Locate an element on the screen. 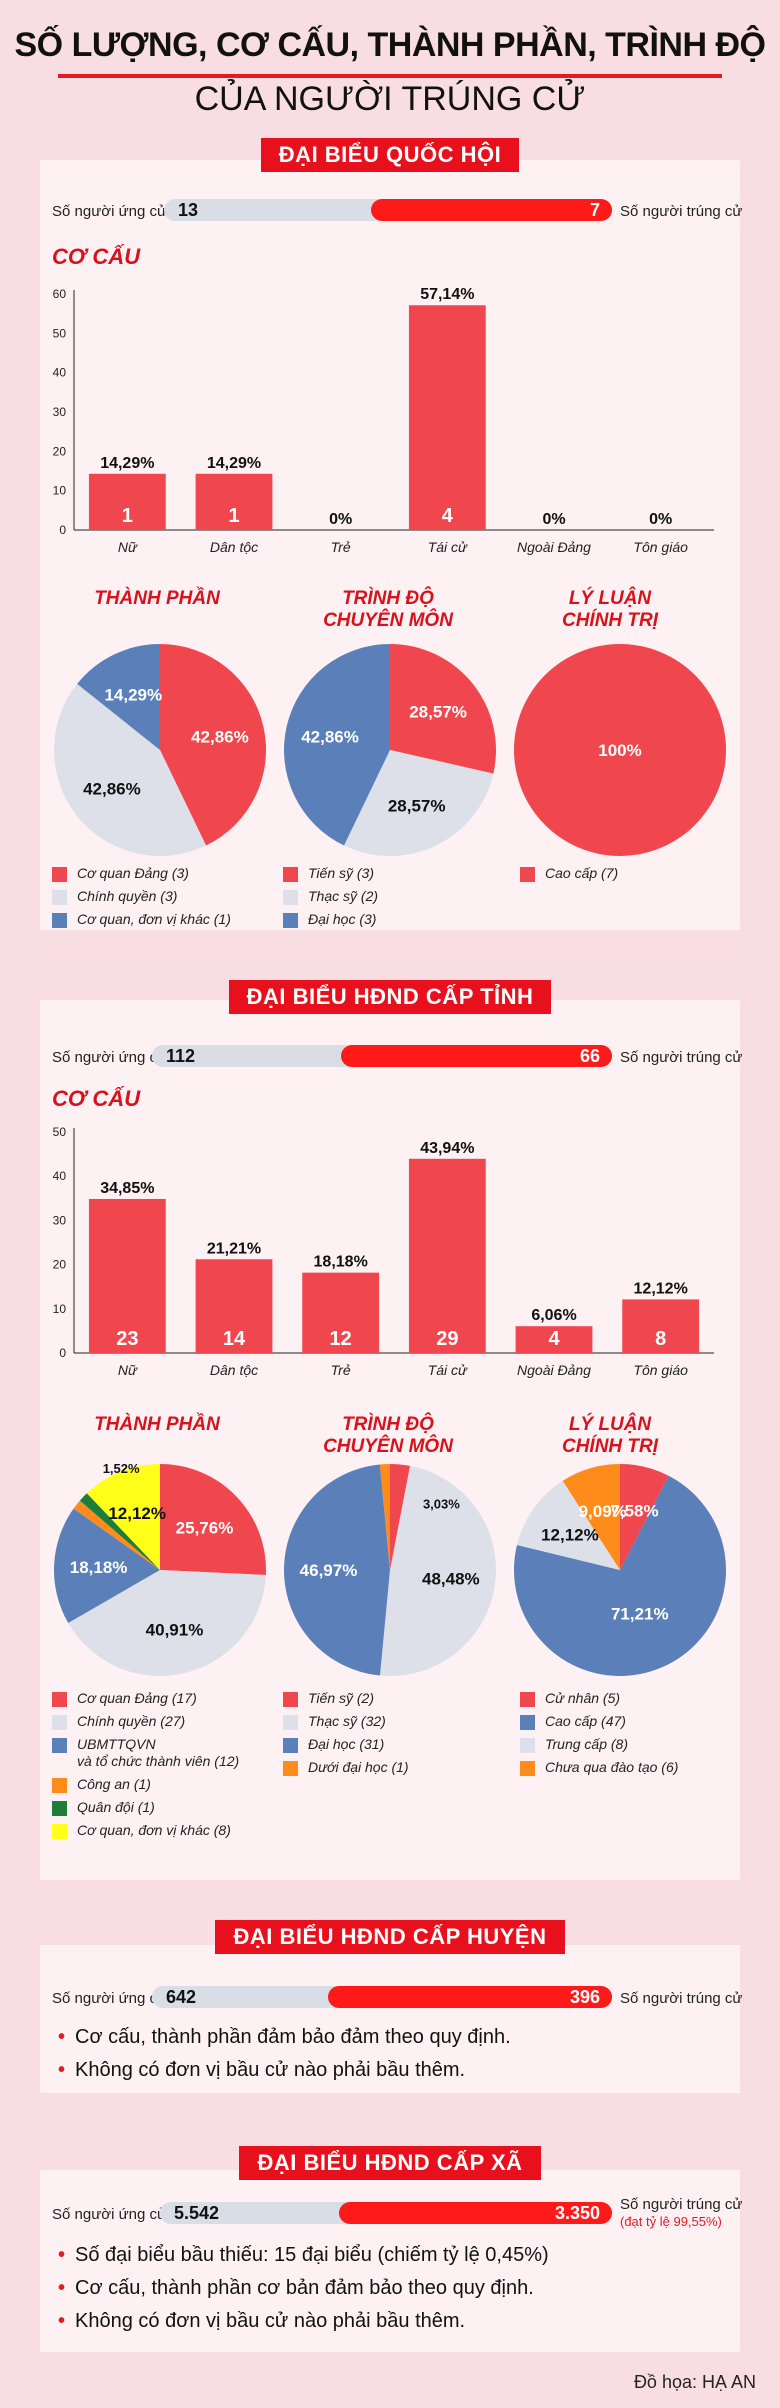  x-tick-label: Trẻ is located at coordinates (341, 547).